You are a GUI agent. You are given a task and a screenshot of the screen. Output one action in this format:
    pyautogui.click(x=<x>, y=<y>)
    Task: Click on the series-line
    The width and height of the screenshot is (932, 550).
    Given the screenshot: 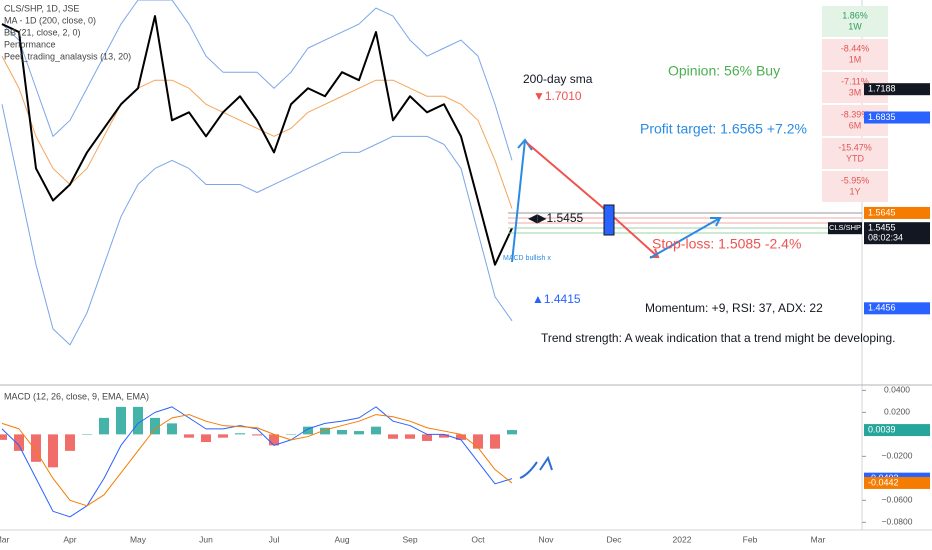 What is the action you would take?
    pyautogui.click(x=257, y=460)
    